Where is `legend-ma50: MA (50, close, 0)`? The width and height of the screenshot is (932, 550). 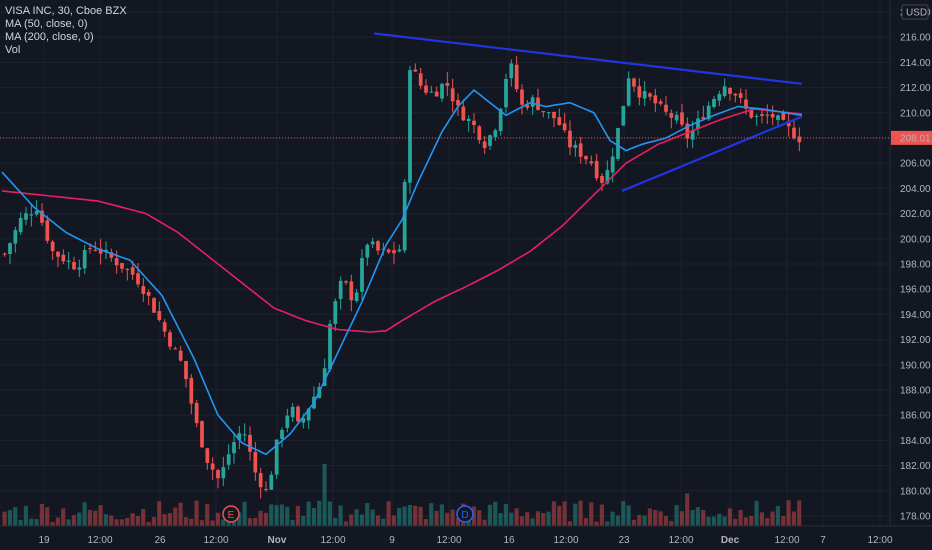
legend-ma50: MA (50, close, 0) is located at coordinates (46, 24).